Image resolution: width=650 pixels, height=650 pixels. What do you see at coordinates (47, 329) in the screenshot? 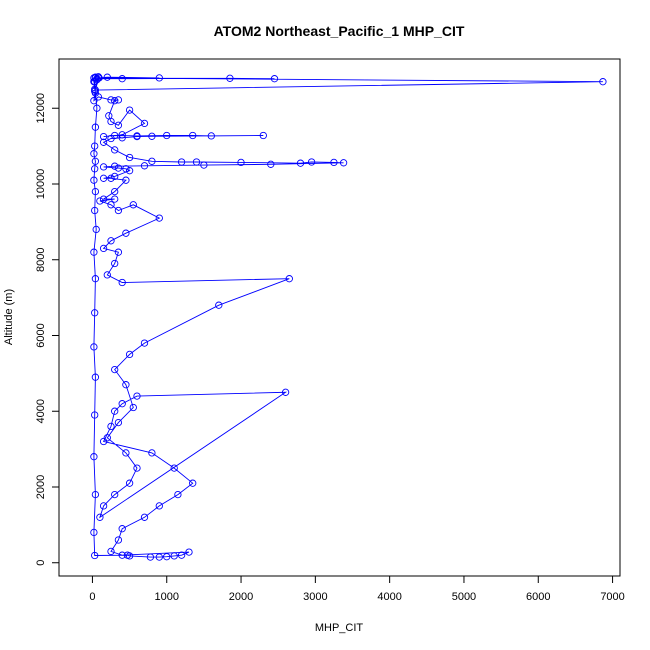
I see `y-axis: 0 2000 4000 6000 8000 10000 12000` at bounding box center [47, 329].